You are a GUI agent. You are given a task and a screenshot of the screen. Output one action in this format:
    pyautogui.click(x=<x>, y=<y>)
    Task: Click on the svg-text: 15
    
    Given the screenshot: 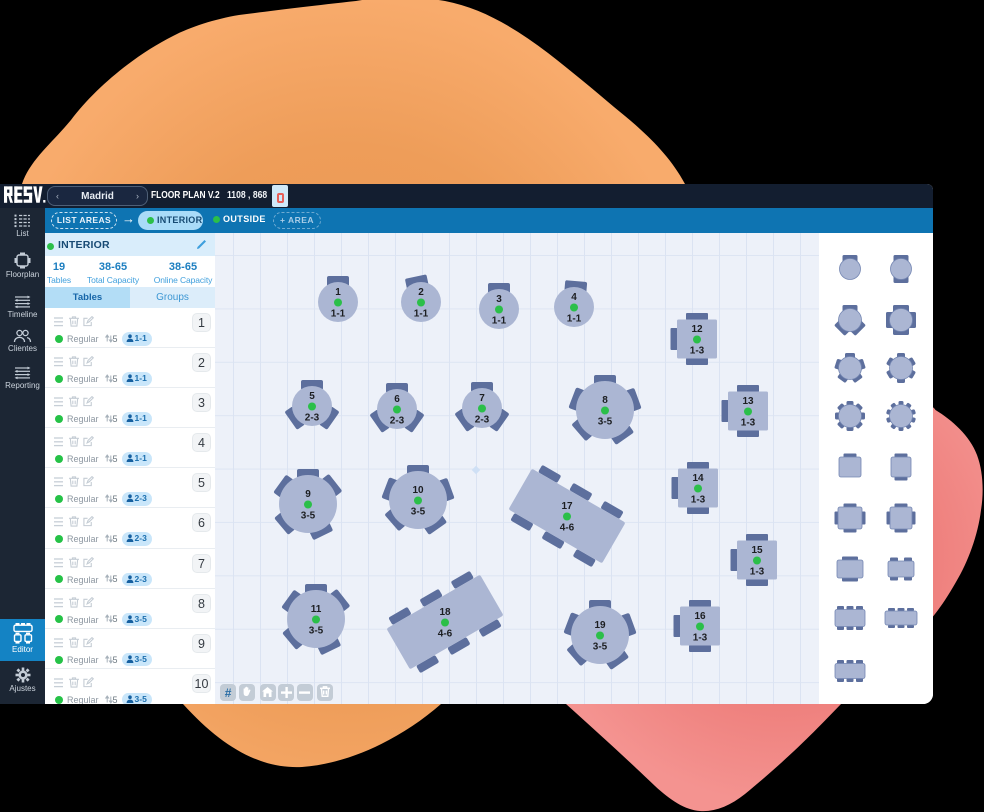 What is the action you would take?
    pyautogui.click(x=757, y=550)
    